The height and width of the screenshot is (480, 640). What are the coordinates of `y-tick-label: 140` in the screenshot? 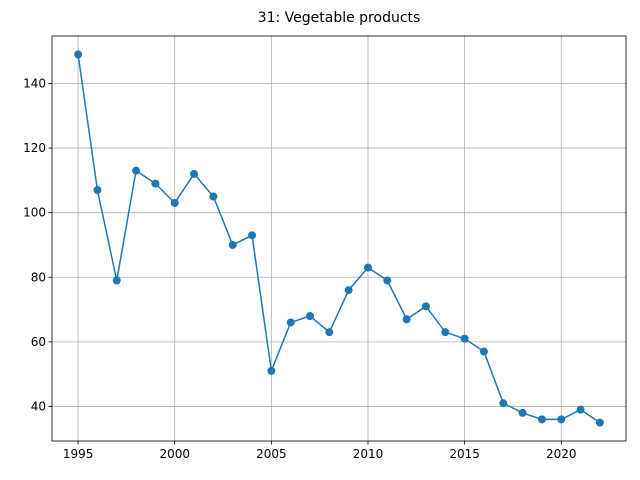 It's located at (34, 83).